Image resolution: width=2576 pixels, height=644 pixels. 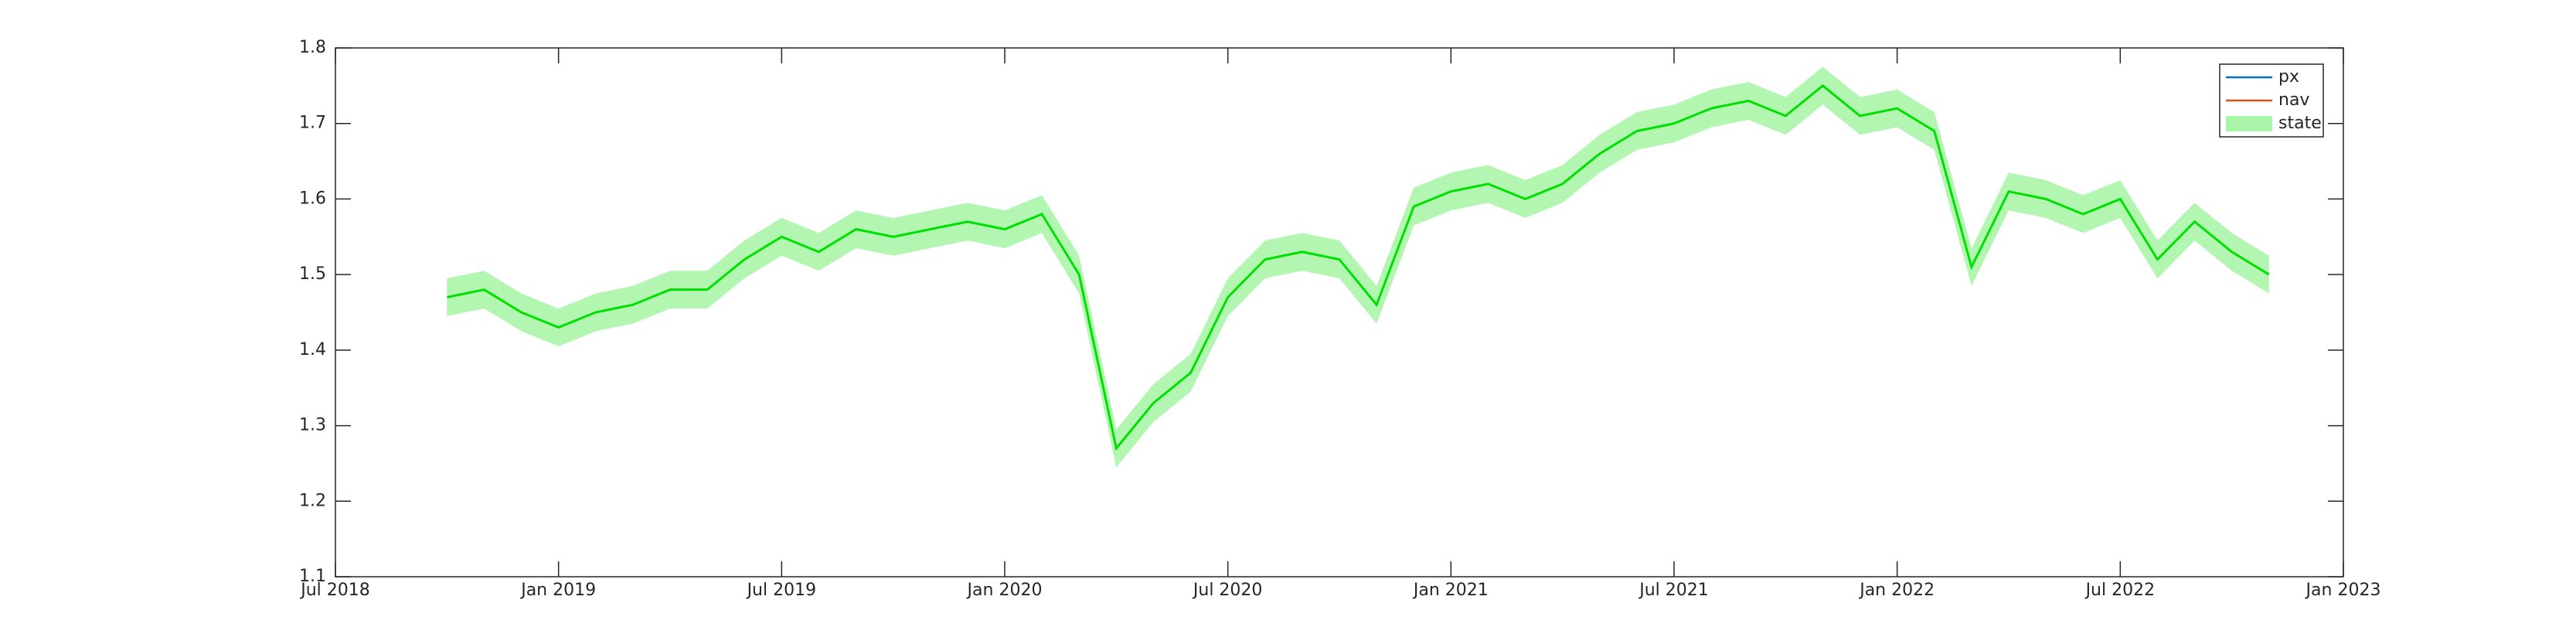 What do you see at coordinates (312, 124) in the screenshot?
I see `y-tick-label: 1.7` at bounding box center [312, 124].